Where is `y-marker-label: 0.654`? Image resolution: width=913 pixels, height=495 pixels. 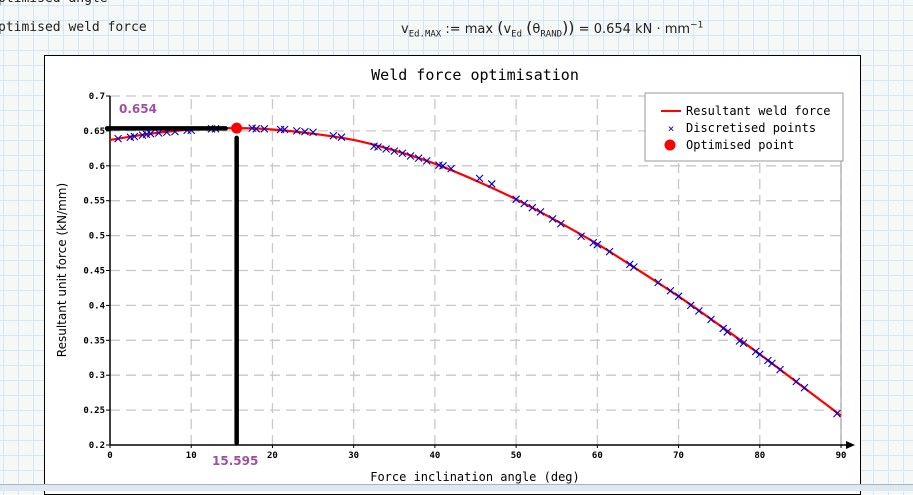 y-marker-label: 0.654 is located at coordinates (138, 109).